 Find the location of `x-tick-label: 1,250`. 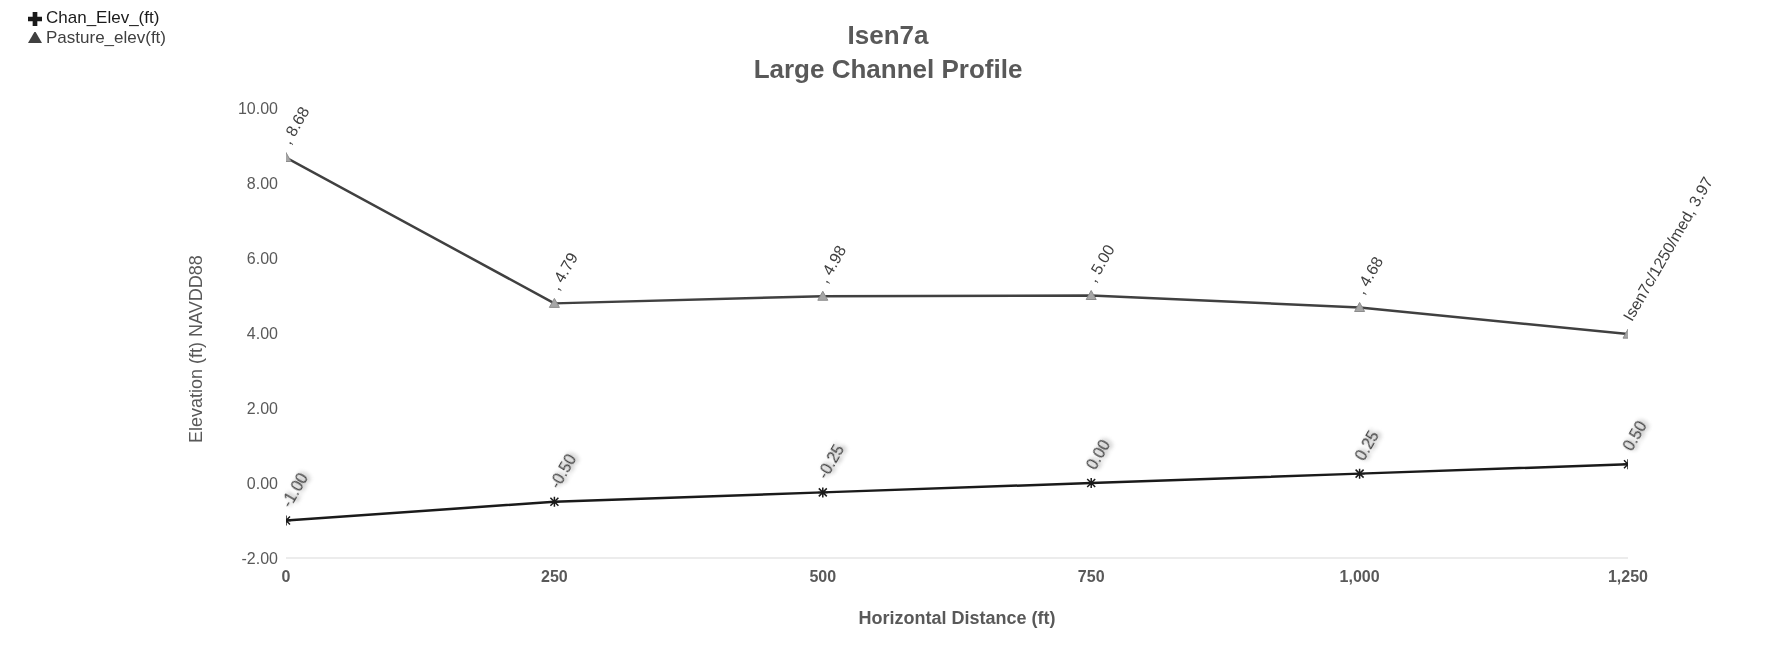

x-tick-label: 1,250 is located at coordinates (1628, 576).